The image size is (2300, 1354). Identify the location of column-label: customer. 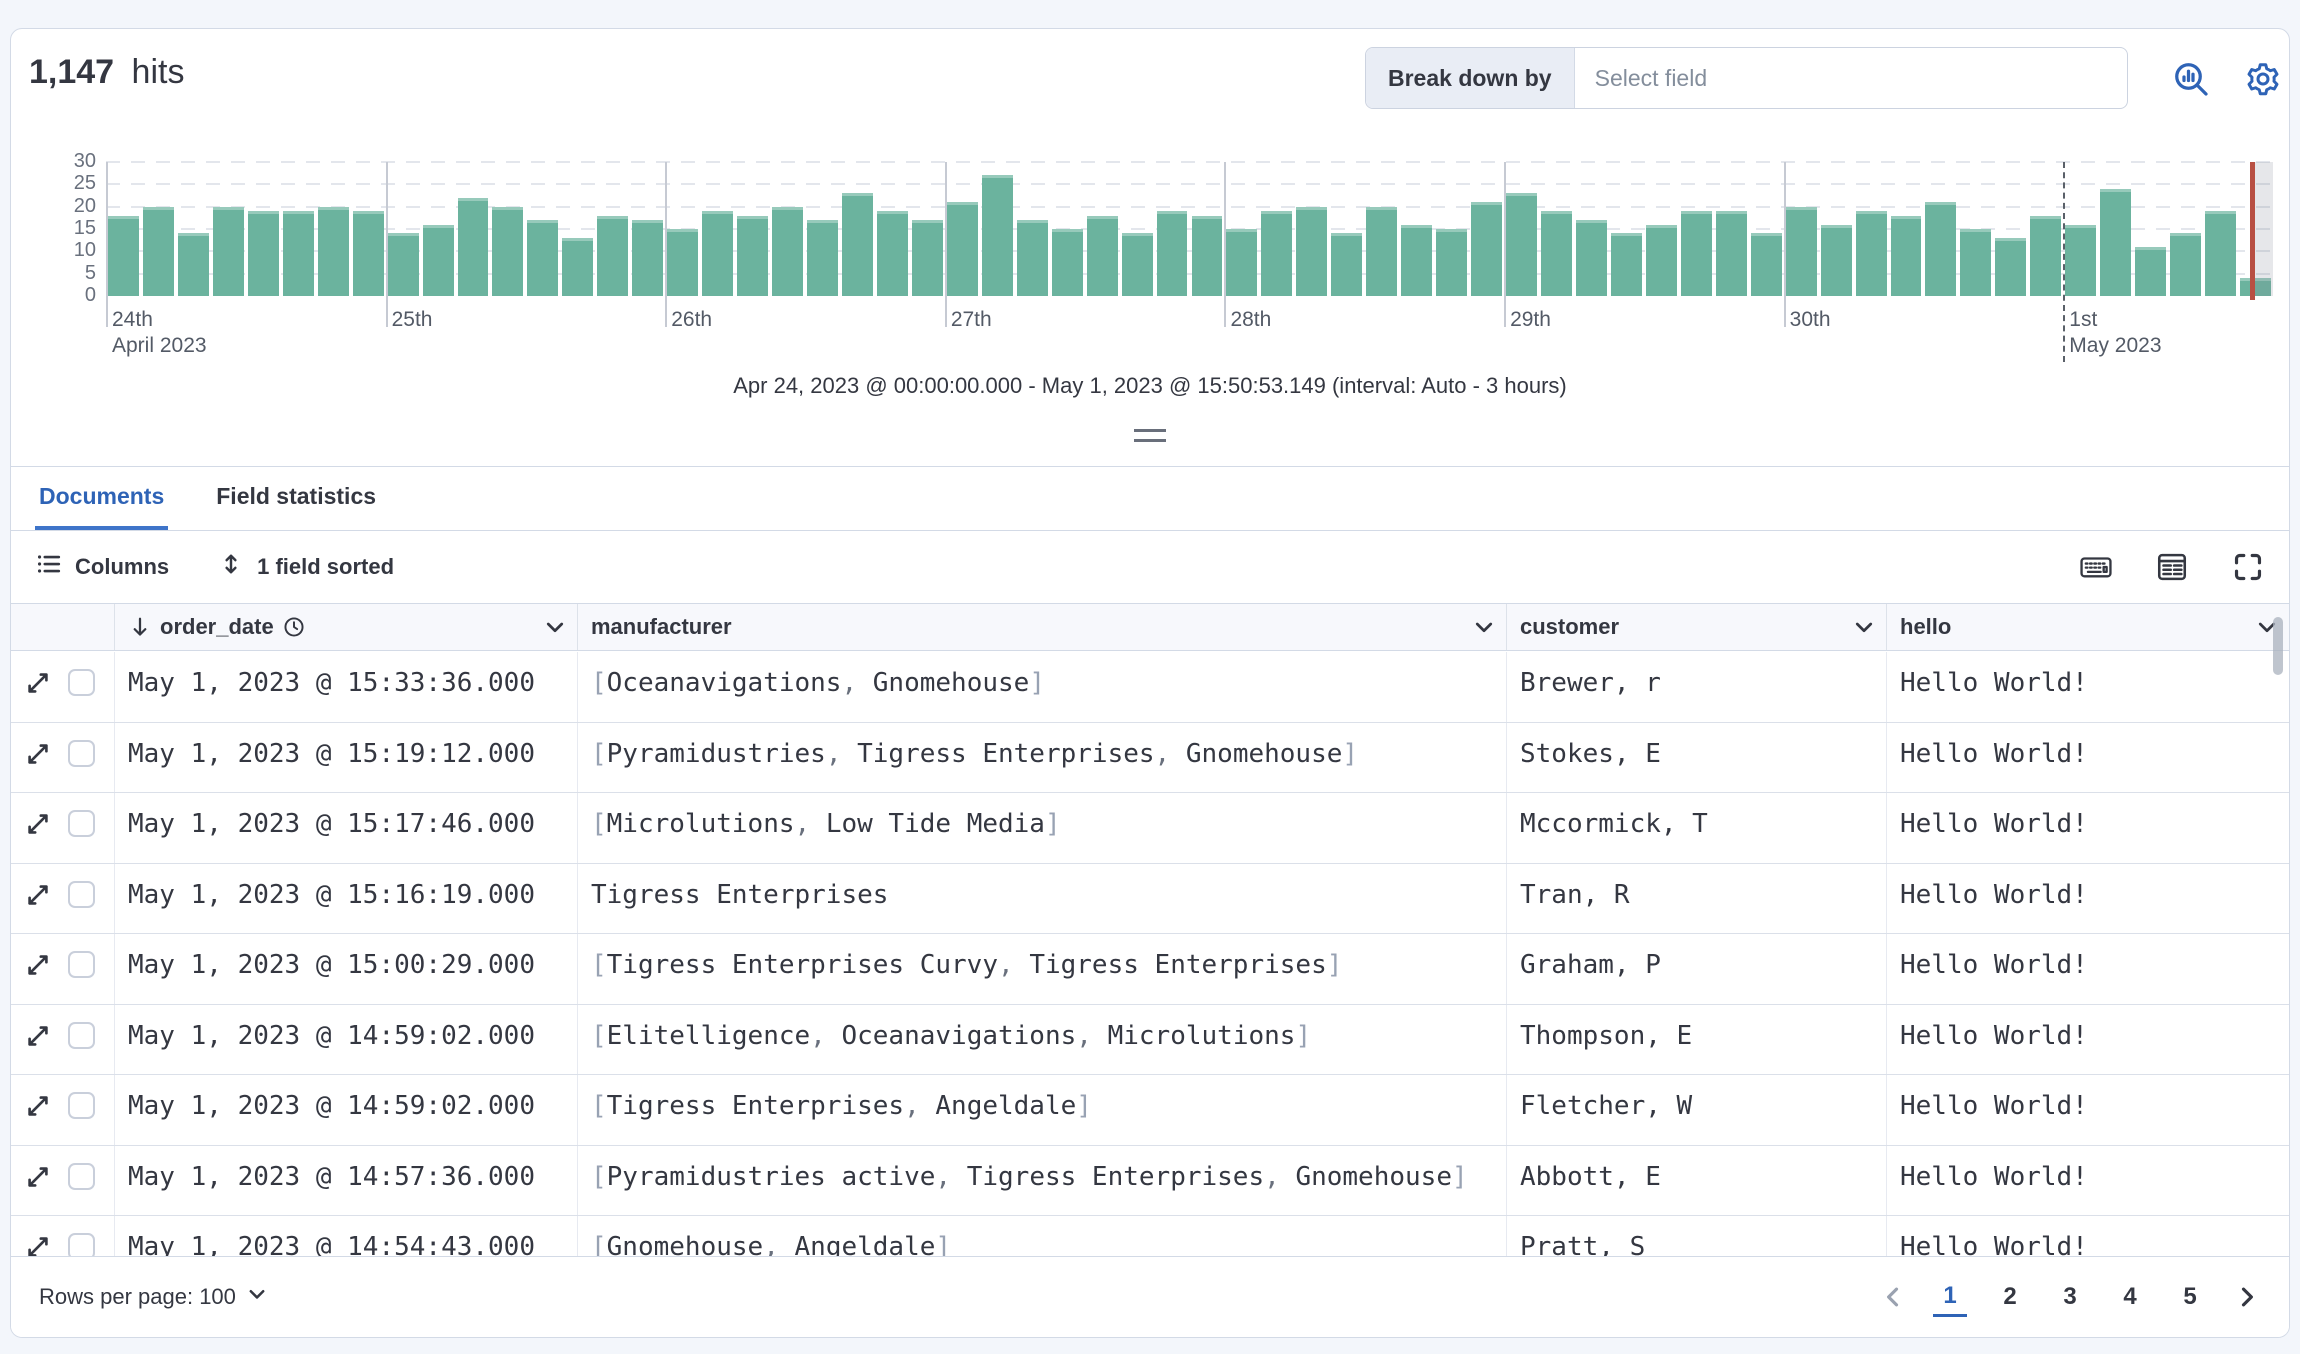
(1570, 626).